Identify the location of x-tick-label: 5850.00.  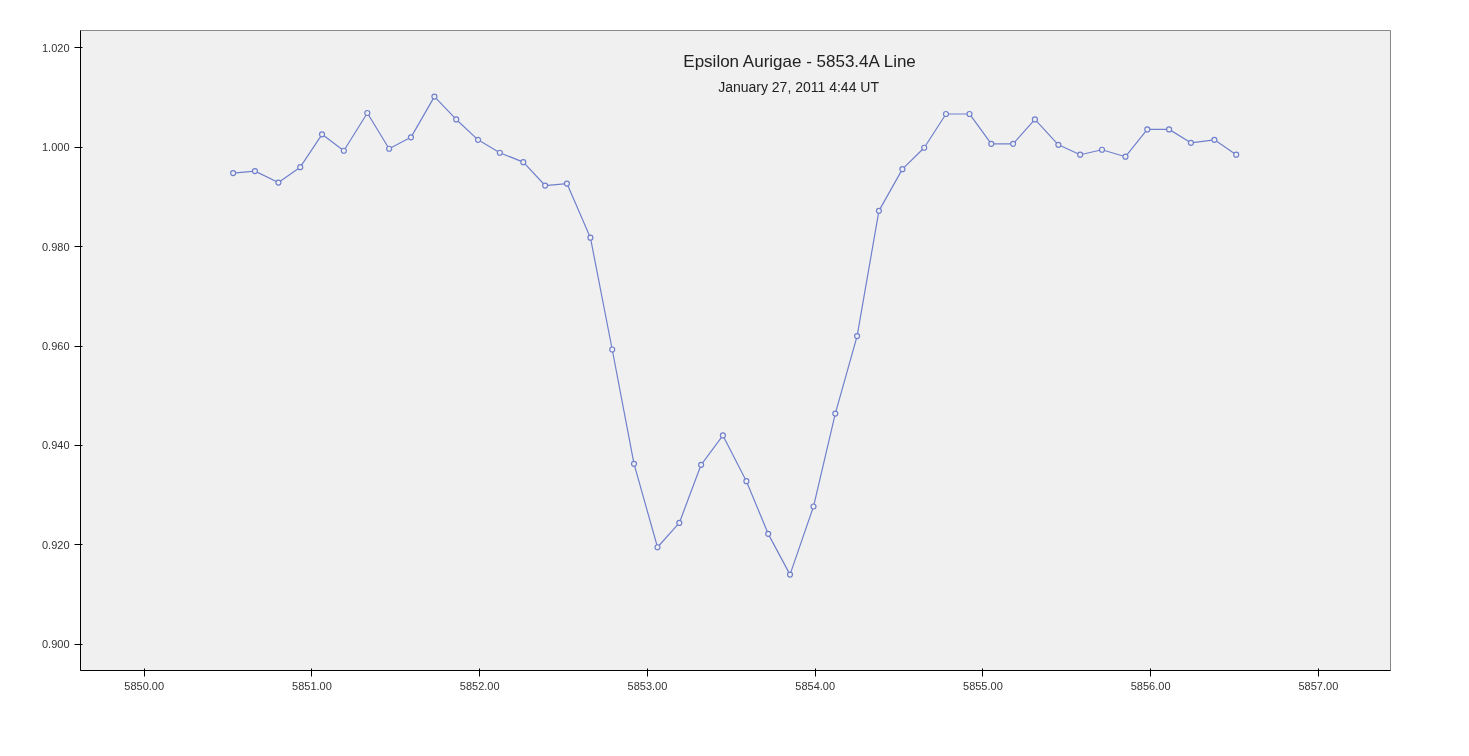
(144, 685).